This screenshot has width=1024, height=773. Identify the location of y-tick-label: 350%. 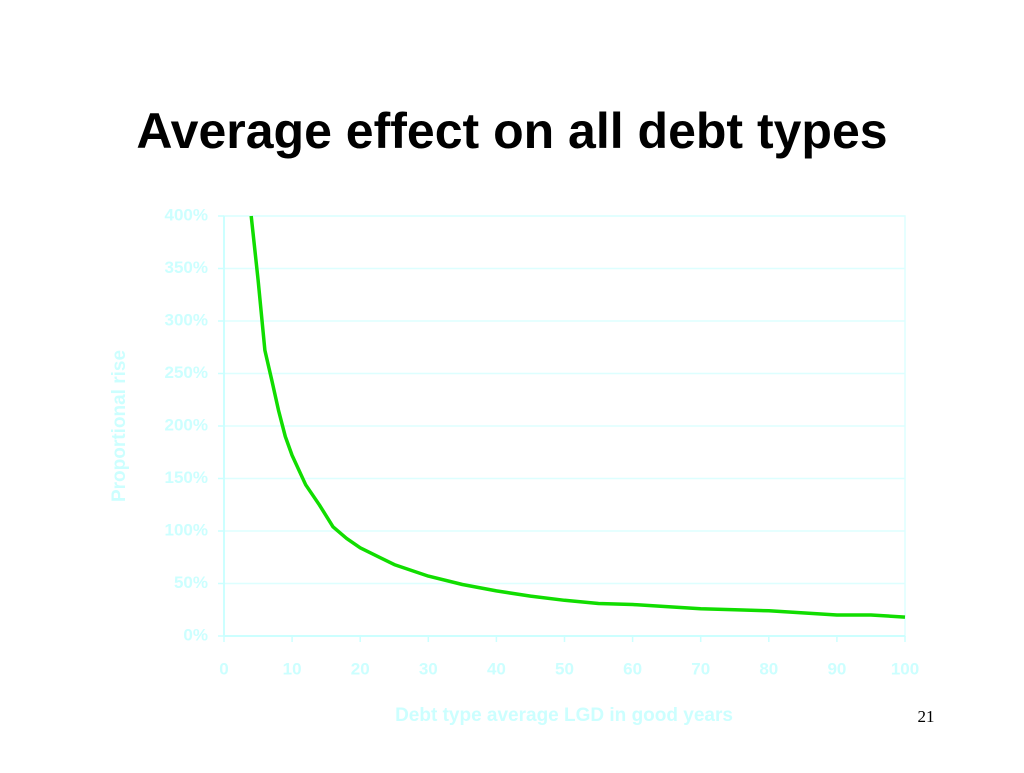
(186, 267).